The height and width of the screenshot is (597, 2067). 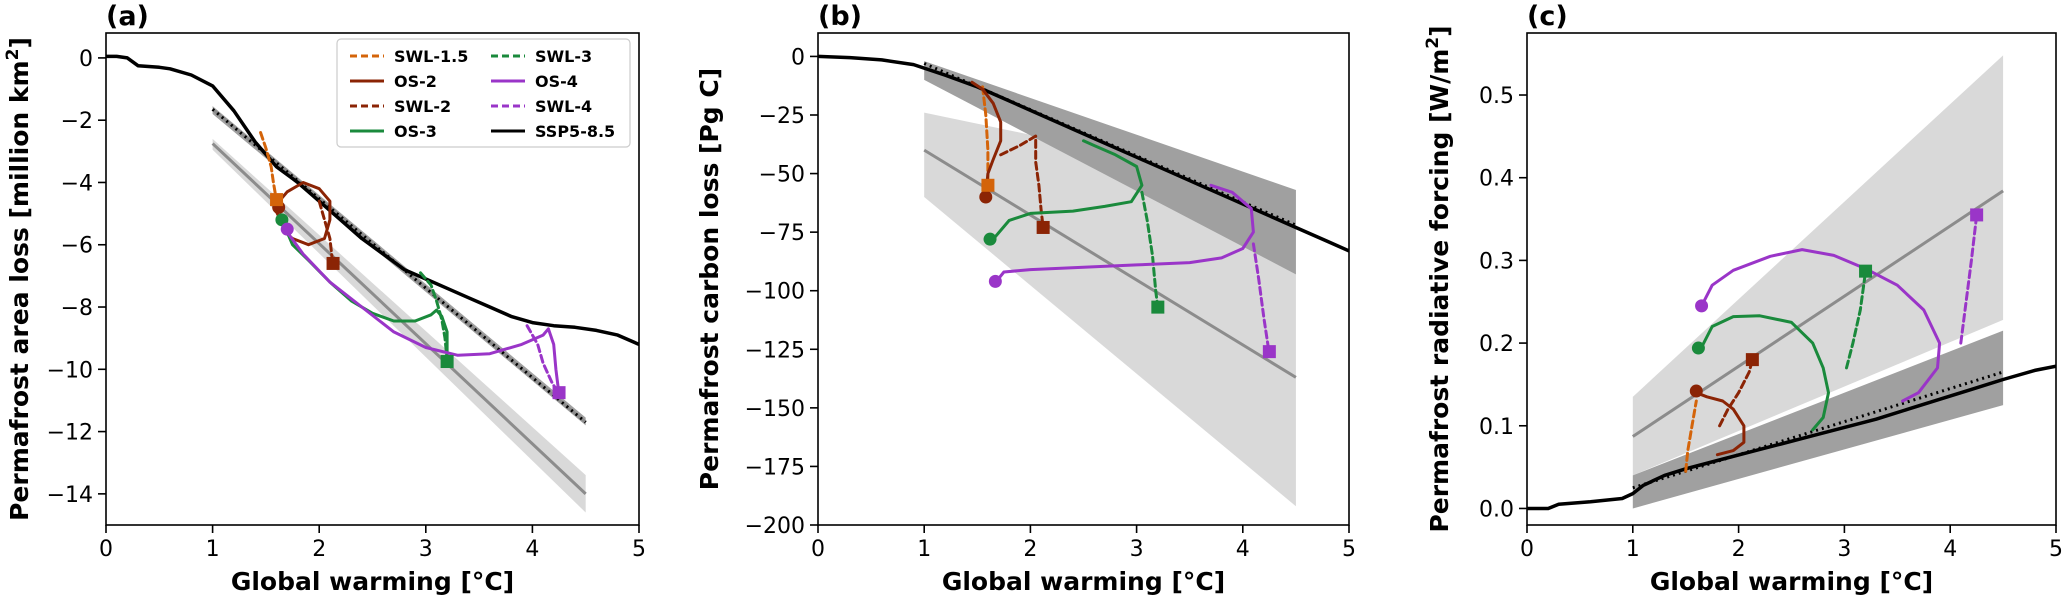 I want to click on y-tick-label: −200, so click(x=775, y=526).